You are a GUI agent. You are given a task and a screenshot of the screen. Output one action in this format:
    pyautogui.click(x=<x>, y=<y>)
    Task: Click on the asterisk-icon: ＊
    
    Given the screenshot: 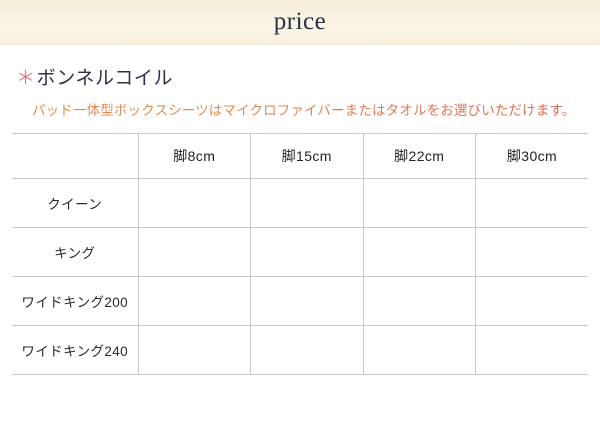 What is the action you would take?
    pyautogui.click(x=26, y=78)
    